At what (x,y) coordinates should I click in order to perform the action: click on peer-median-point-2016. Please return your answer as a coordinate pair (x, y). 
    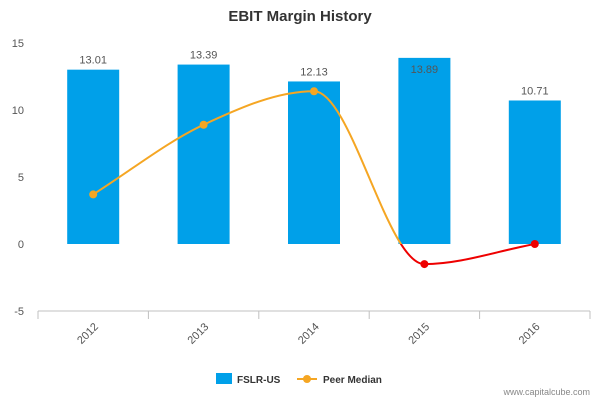
    Looking at the image, I should click on (534, 244).